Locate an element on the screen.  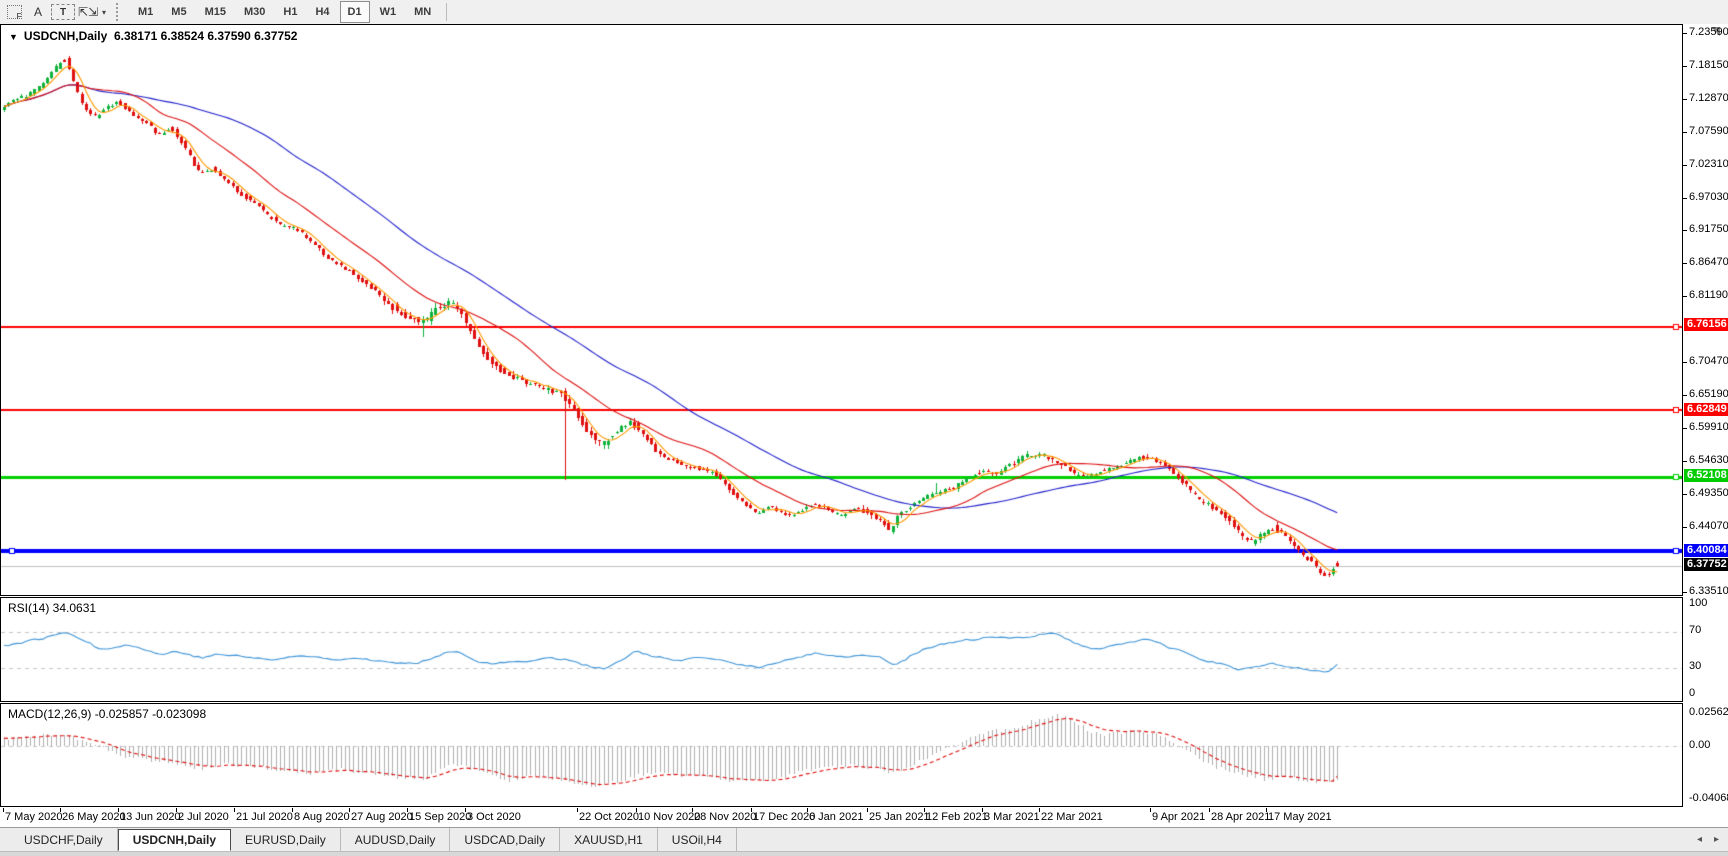
timeframe-button-h1: H1 is located at coordinates (290, 12).